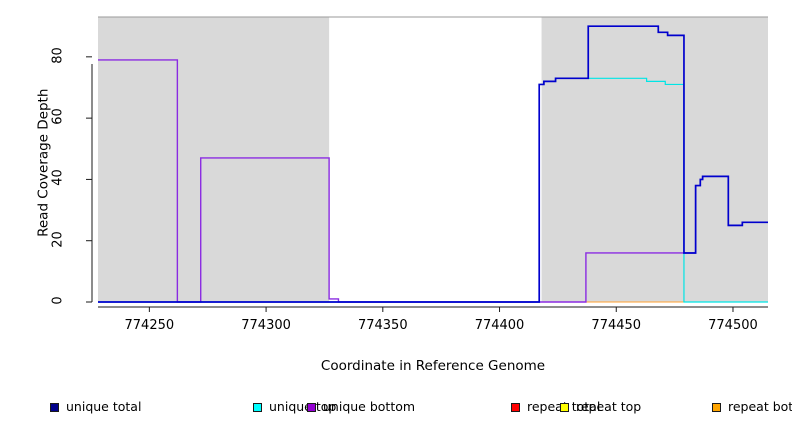  I want to click on legend-label: unique top, so click(303, 406).